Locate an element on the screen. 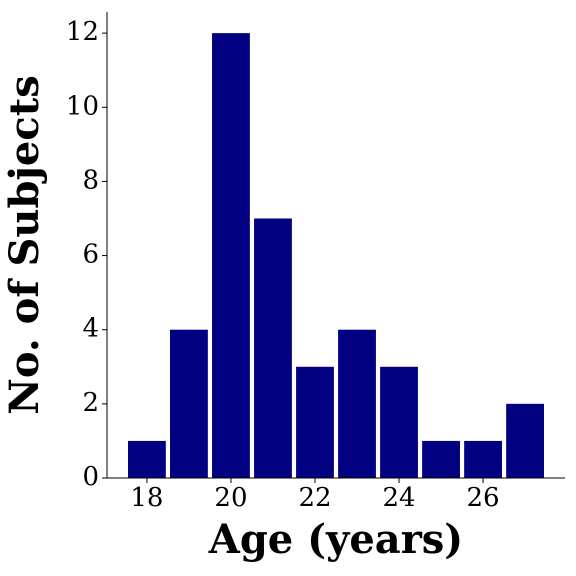  y-tick-label: 0 is located at coordinates (90, 477).